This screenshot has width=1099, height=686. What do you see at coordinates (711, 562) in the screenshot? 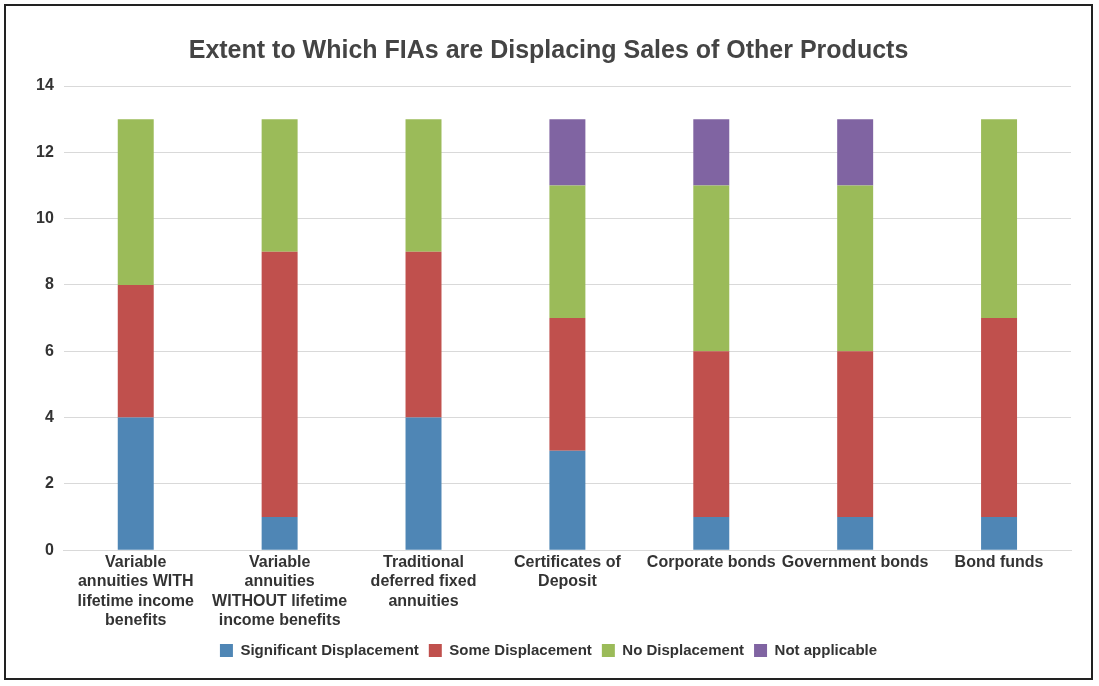
I see `x-tick-label: Corporate bonds` at bounding box center [711, 562].